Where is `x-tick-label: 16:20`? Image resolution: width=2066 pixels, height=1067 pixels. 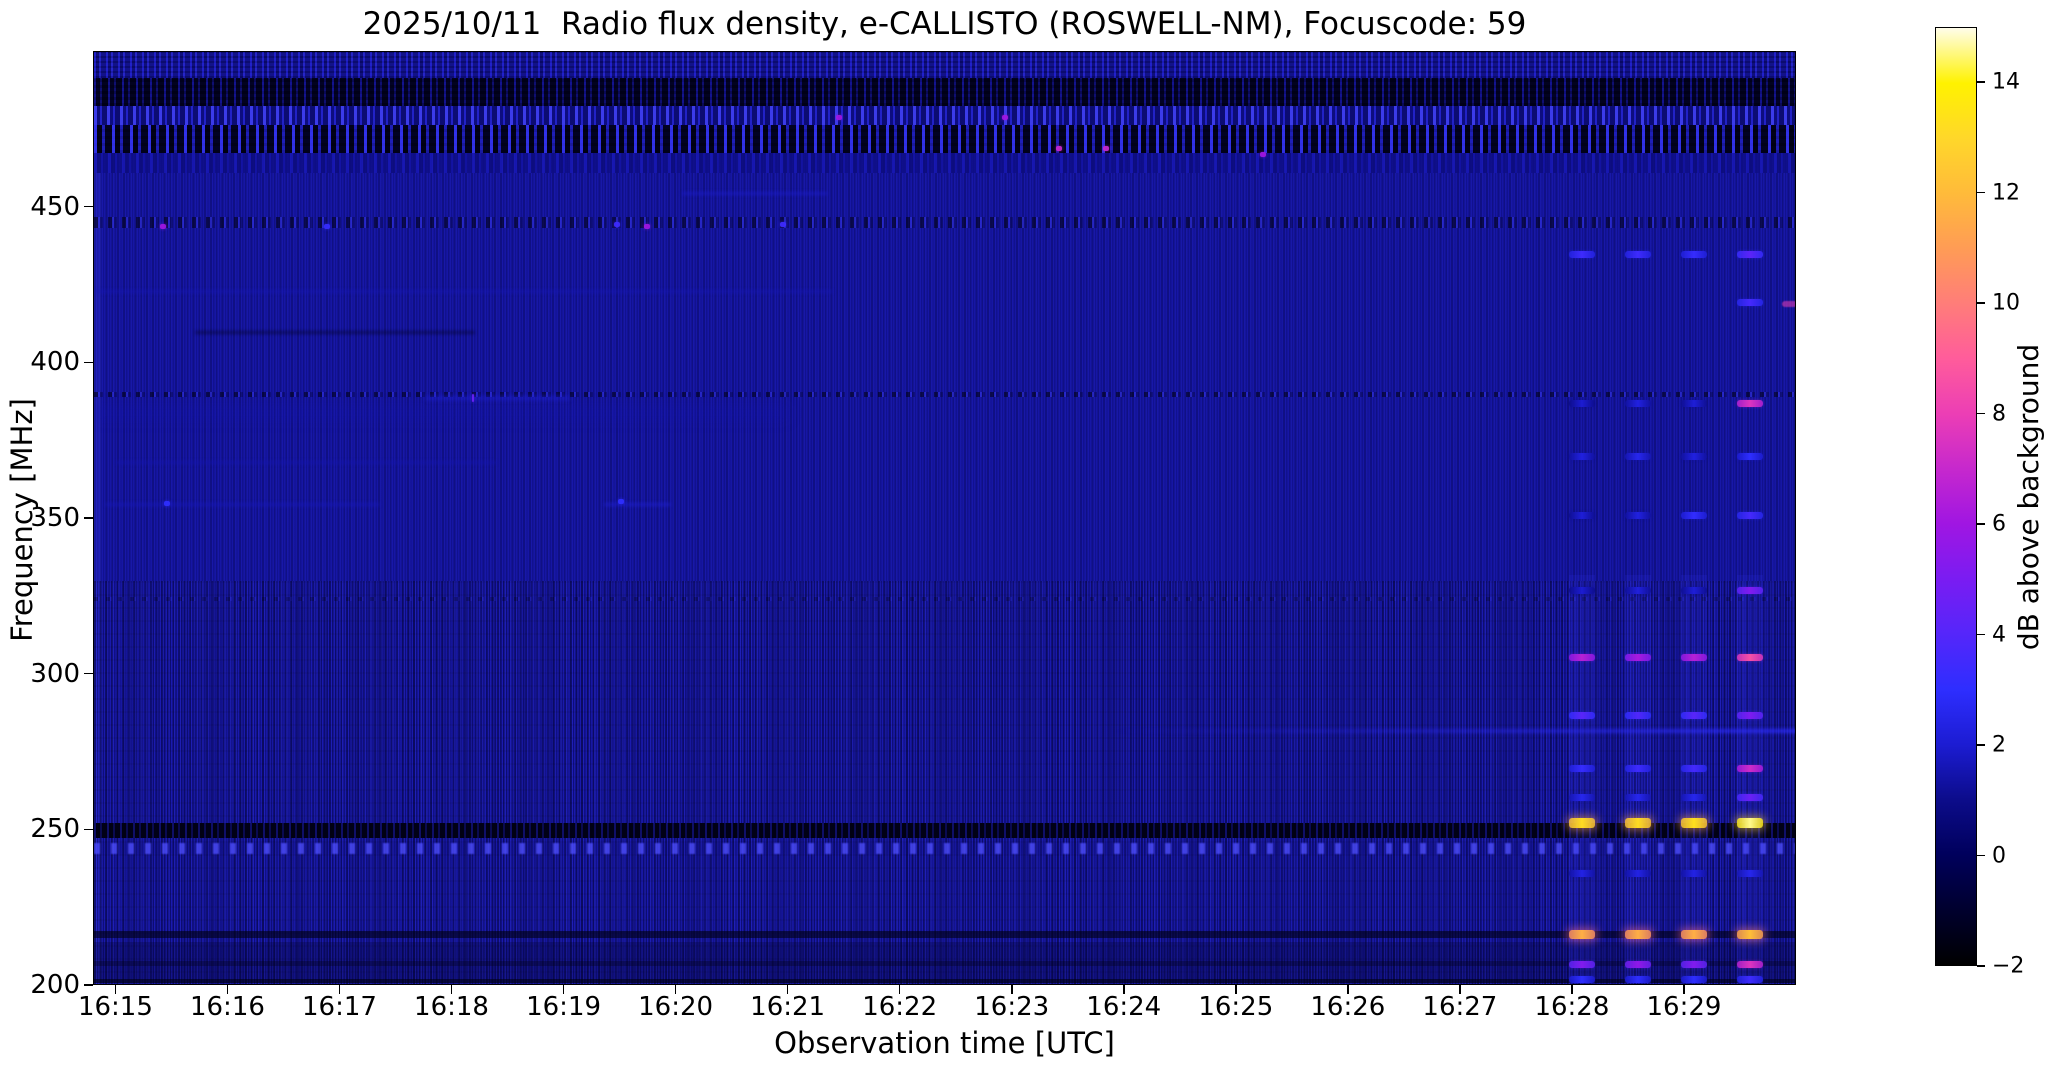
x-tick-label: 16:20 is located at coordinates (676, 1007).